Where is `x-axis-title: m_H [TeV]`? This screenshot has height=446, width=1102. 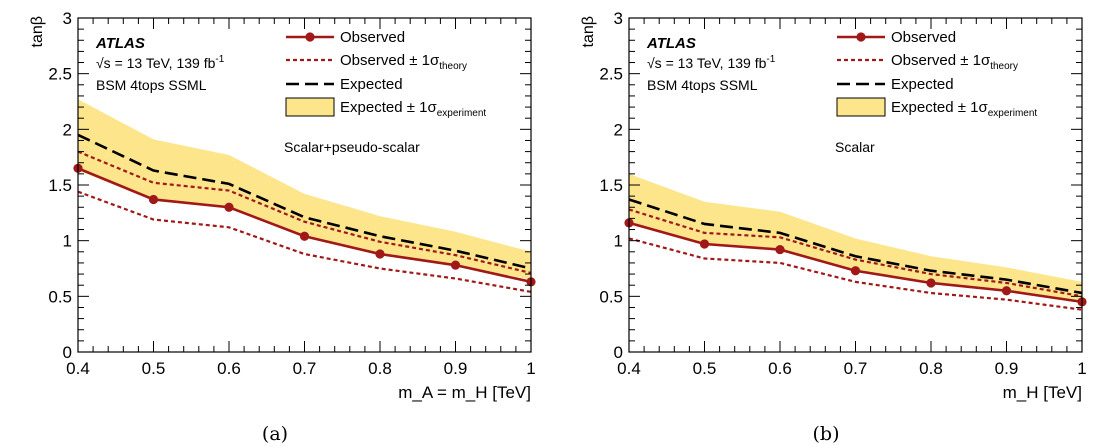 x-axis-title: m_H [TeV] is located at coordinates (1042, 392).